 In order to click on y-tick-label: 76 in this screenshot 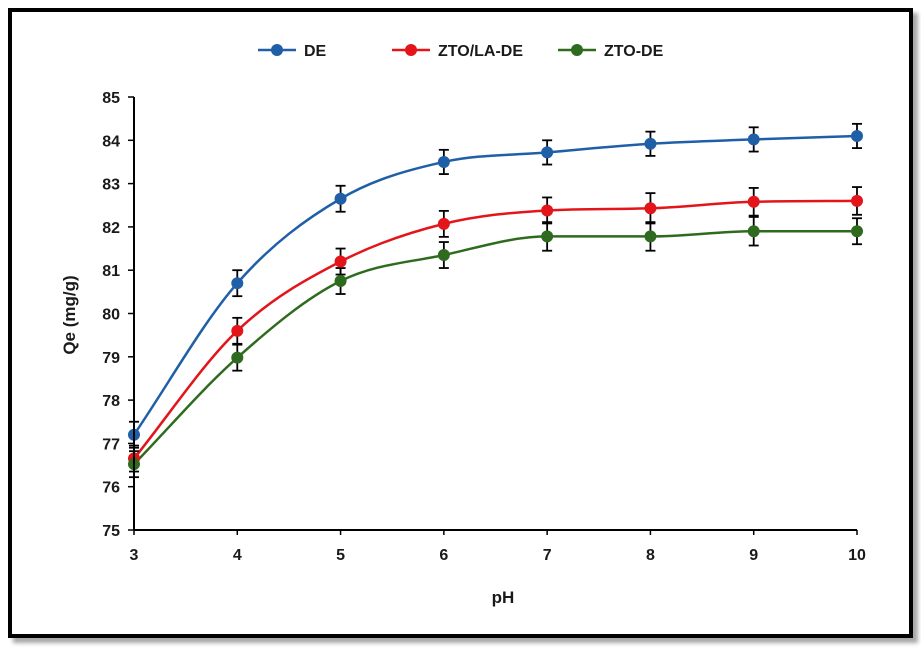, I will do `click(111, 488)`.